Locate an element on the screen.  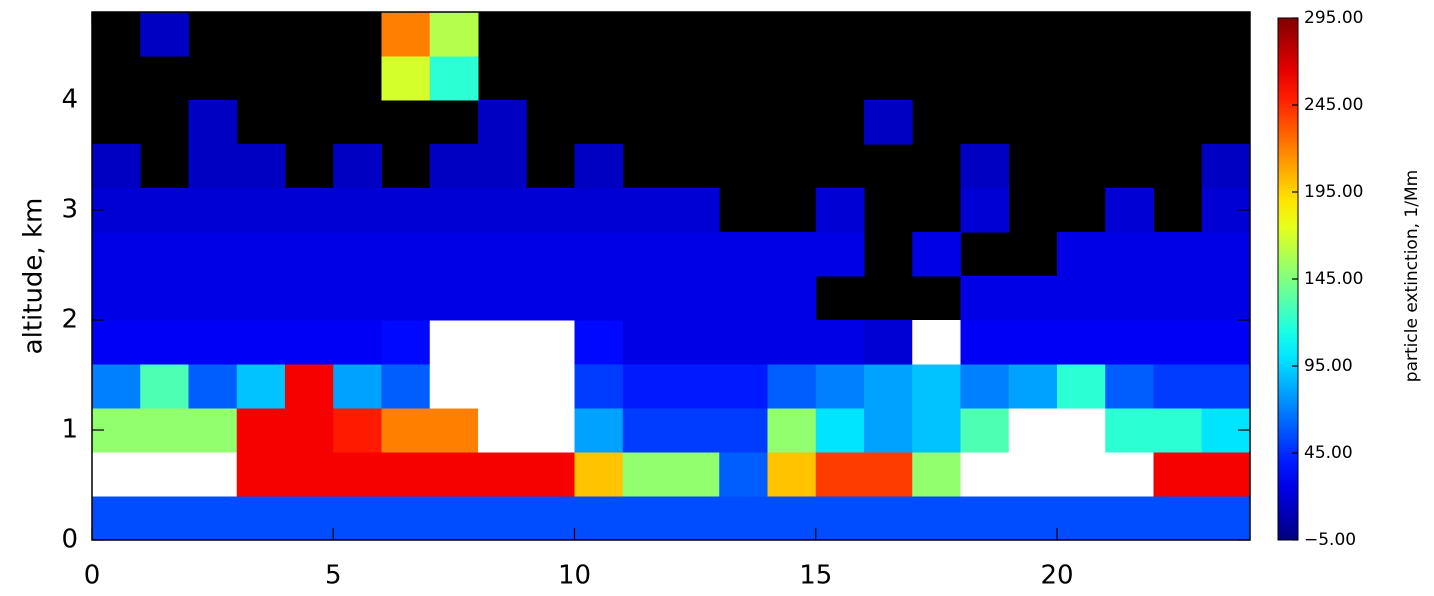
x-tick-label: 20 is located at coordinates (1056, 576).